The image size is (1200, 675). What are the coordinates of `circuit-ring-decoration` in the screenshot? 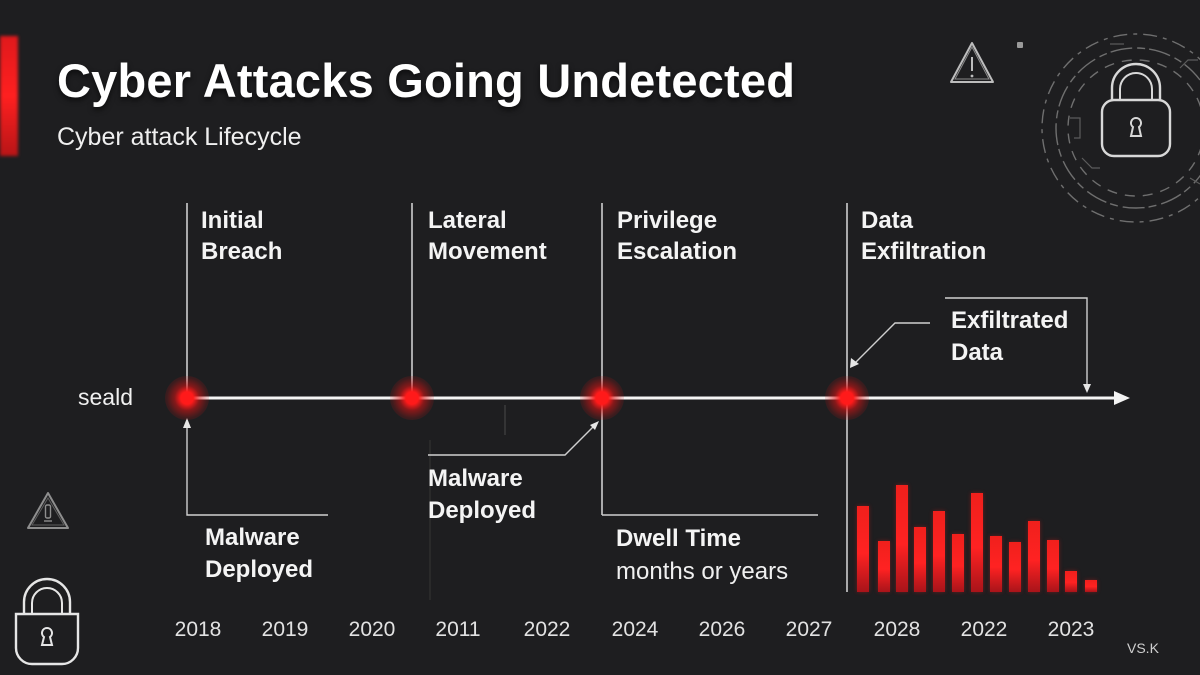 It's located at (1120, 128).